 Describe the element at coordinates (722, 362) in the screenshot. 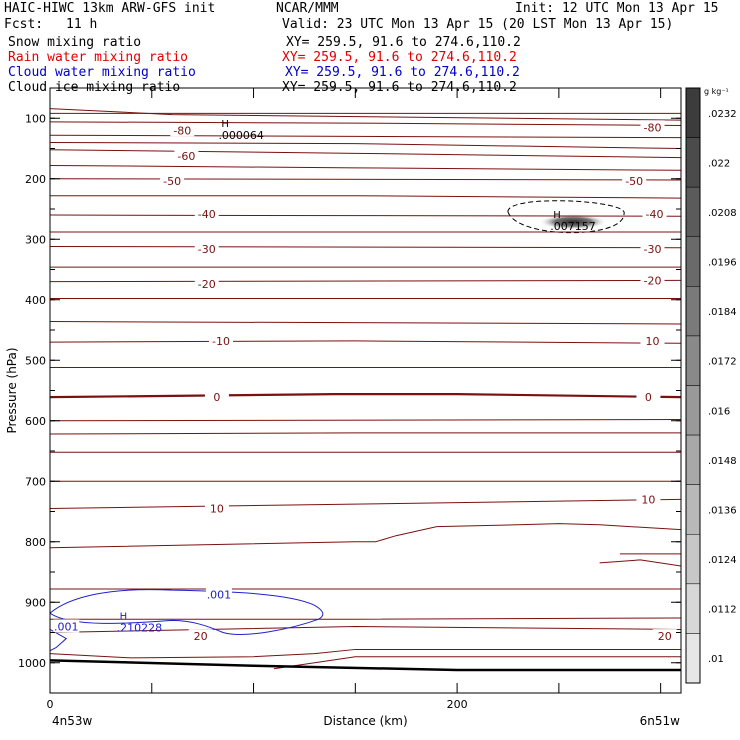

I see `colorbar-label: .0172` at that location.